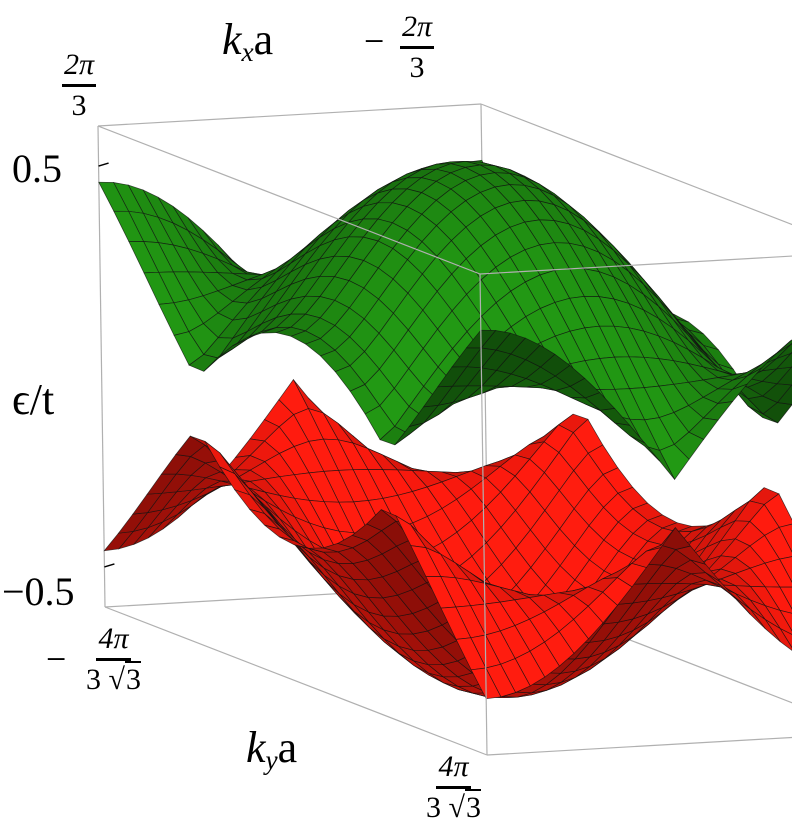 The width and height of the screenshot is (792, 827). Describe the element at coordinates (56, 659) in the screenshot. I see `y-tick-sign: −` at that location.